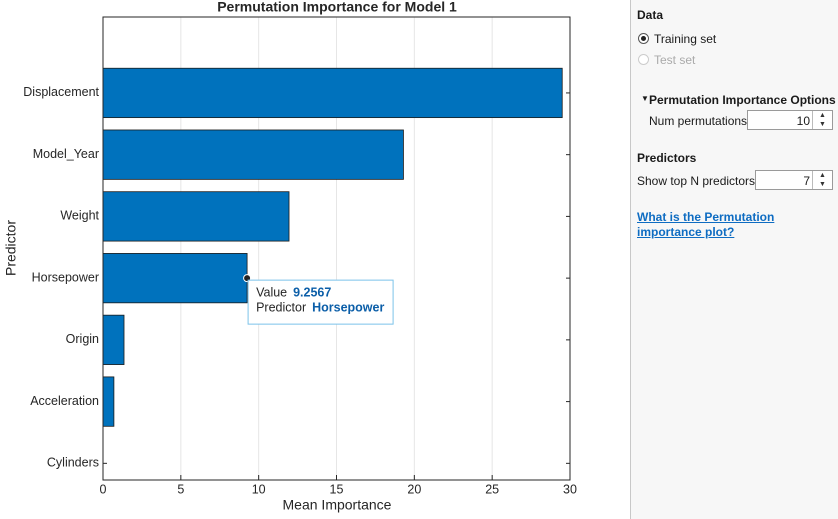  What do you see at coordinates (337, 505) in the screenshot?
I see `x-axis-label: Mean Importance` at bounding box center [337, 505].